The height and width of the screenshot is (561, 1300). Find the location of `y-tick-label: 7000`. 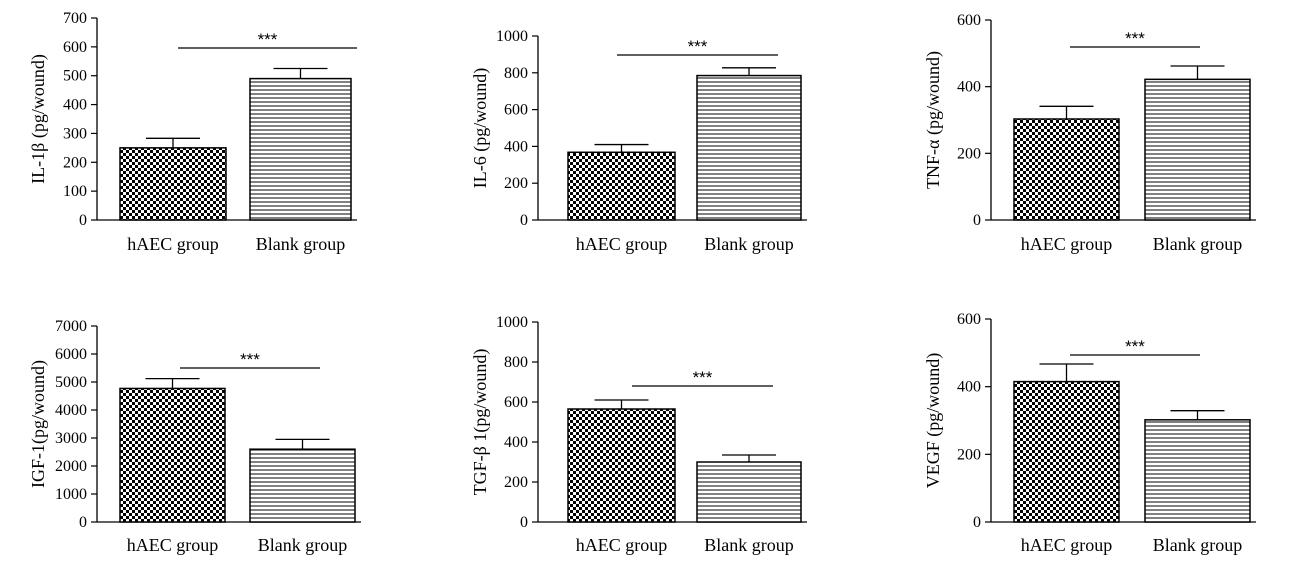

y-tick-label: 7000 is located at coordinates (71, 326).